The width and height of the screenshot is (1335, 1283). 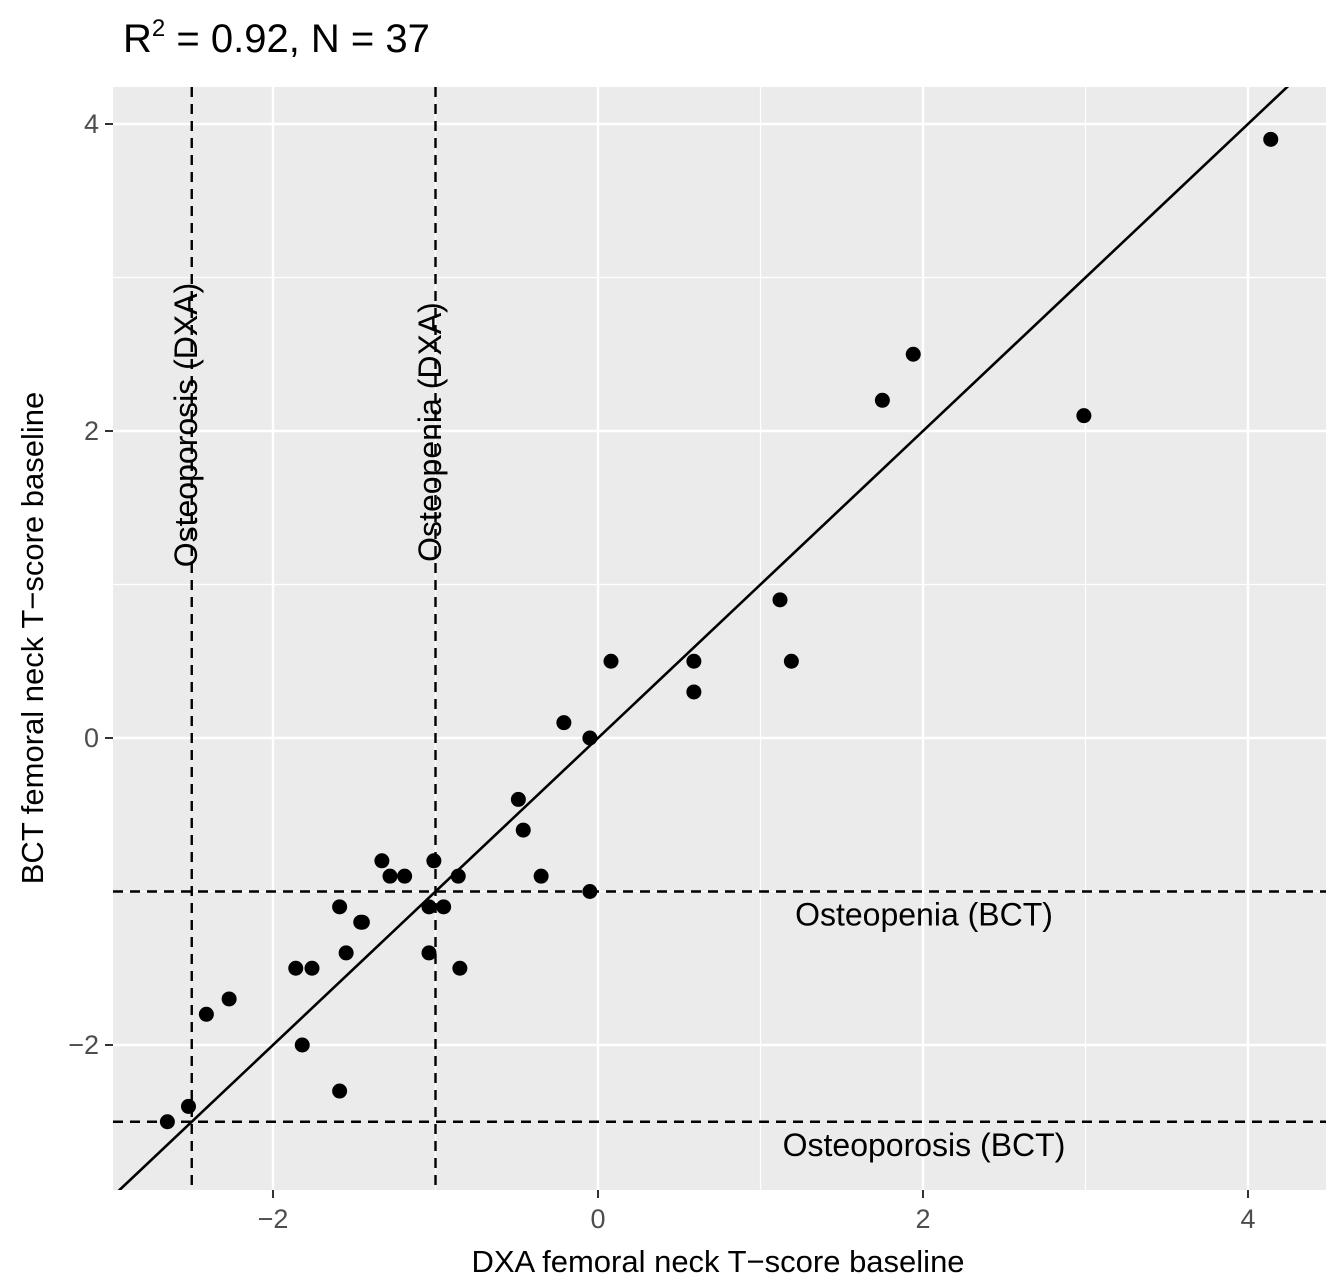 I want to click on y-tick-label: 0, so click(x=91, y=738).